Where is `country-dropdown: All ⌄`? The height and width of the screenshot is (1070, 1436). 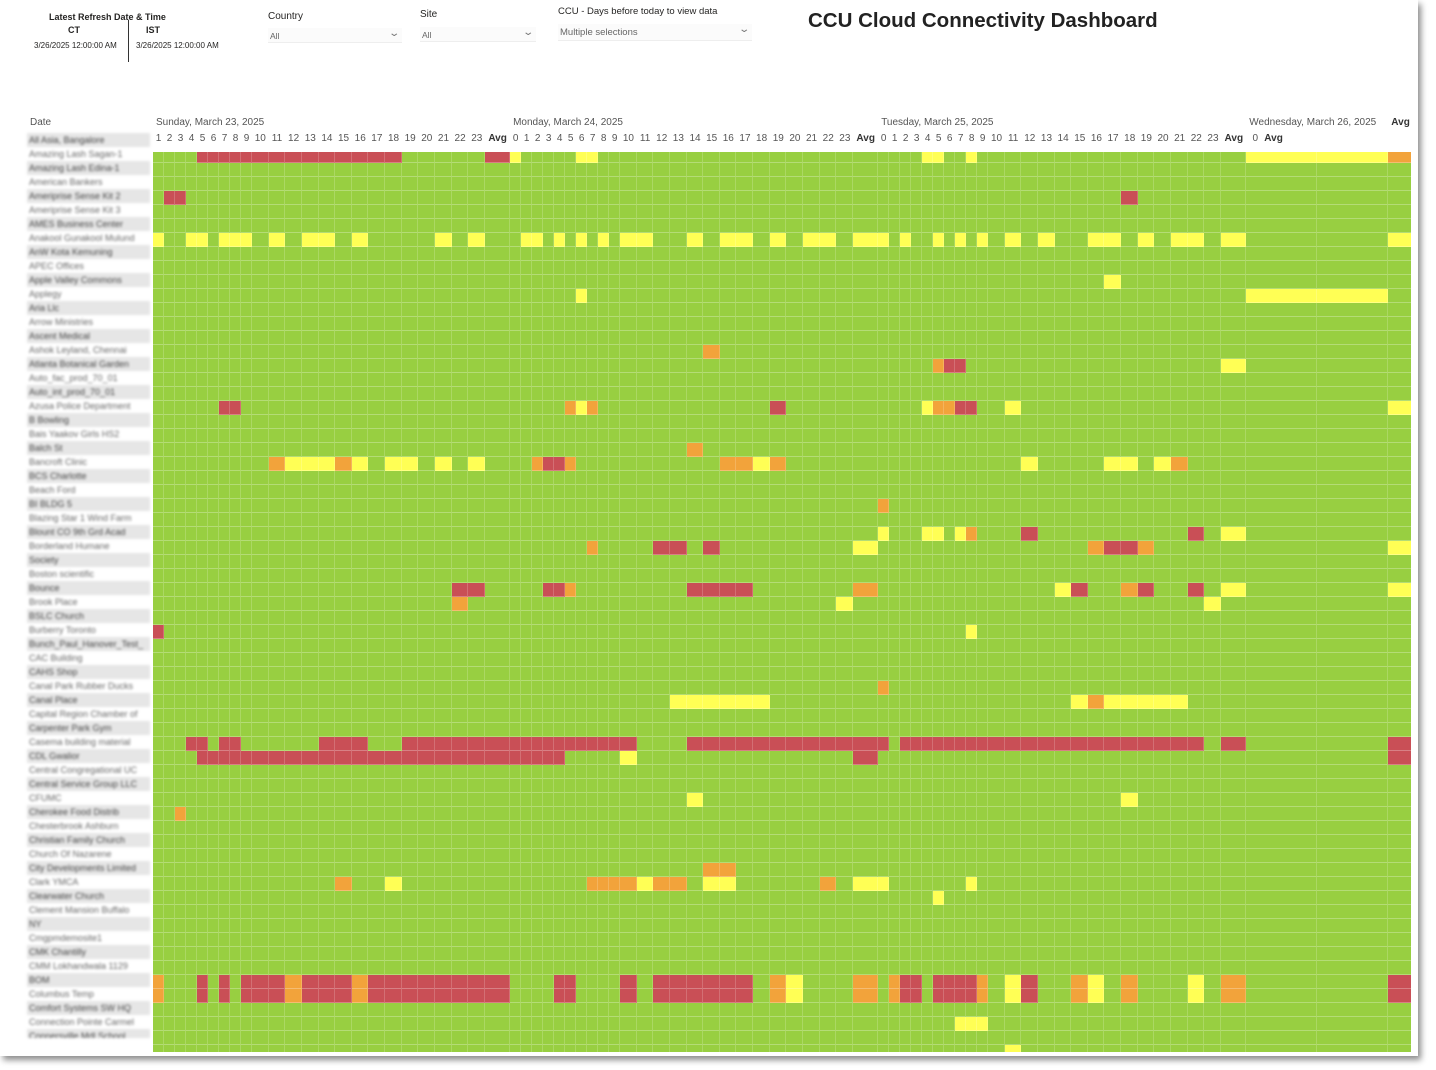 country-dropdown: All ⌄ is located at coordinates (335, 35).